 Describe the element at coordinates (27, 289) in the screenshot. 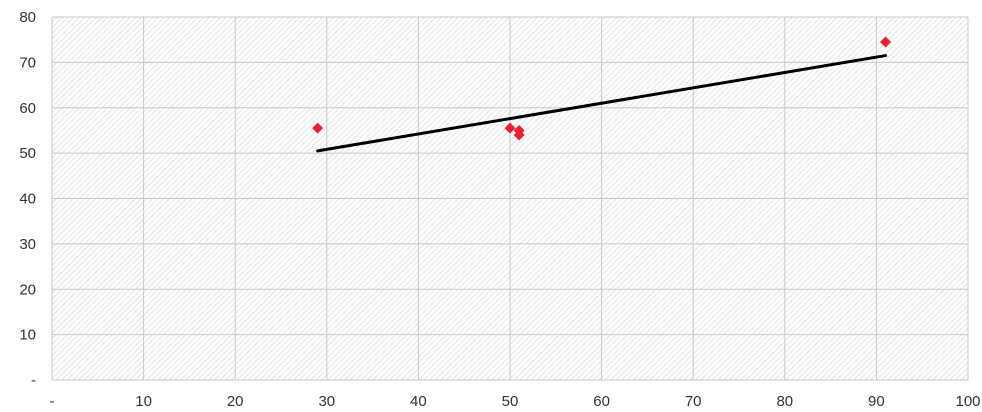

I see `y-tick-label: 20` at that location.